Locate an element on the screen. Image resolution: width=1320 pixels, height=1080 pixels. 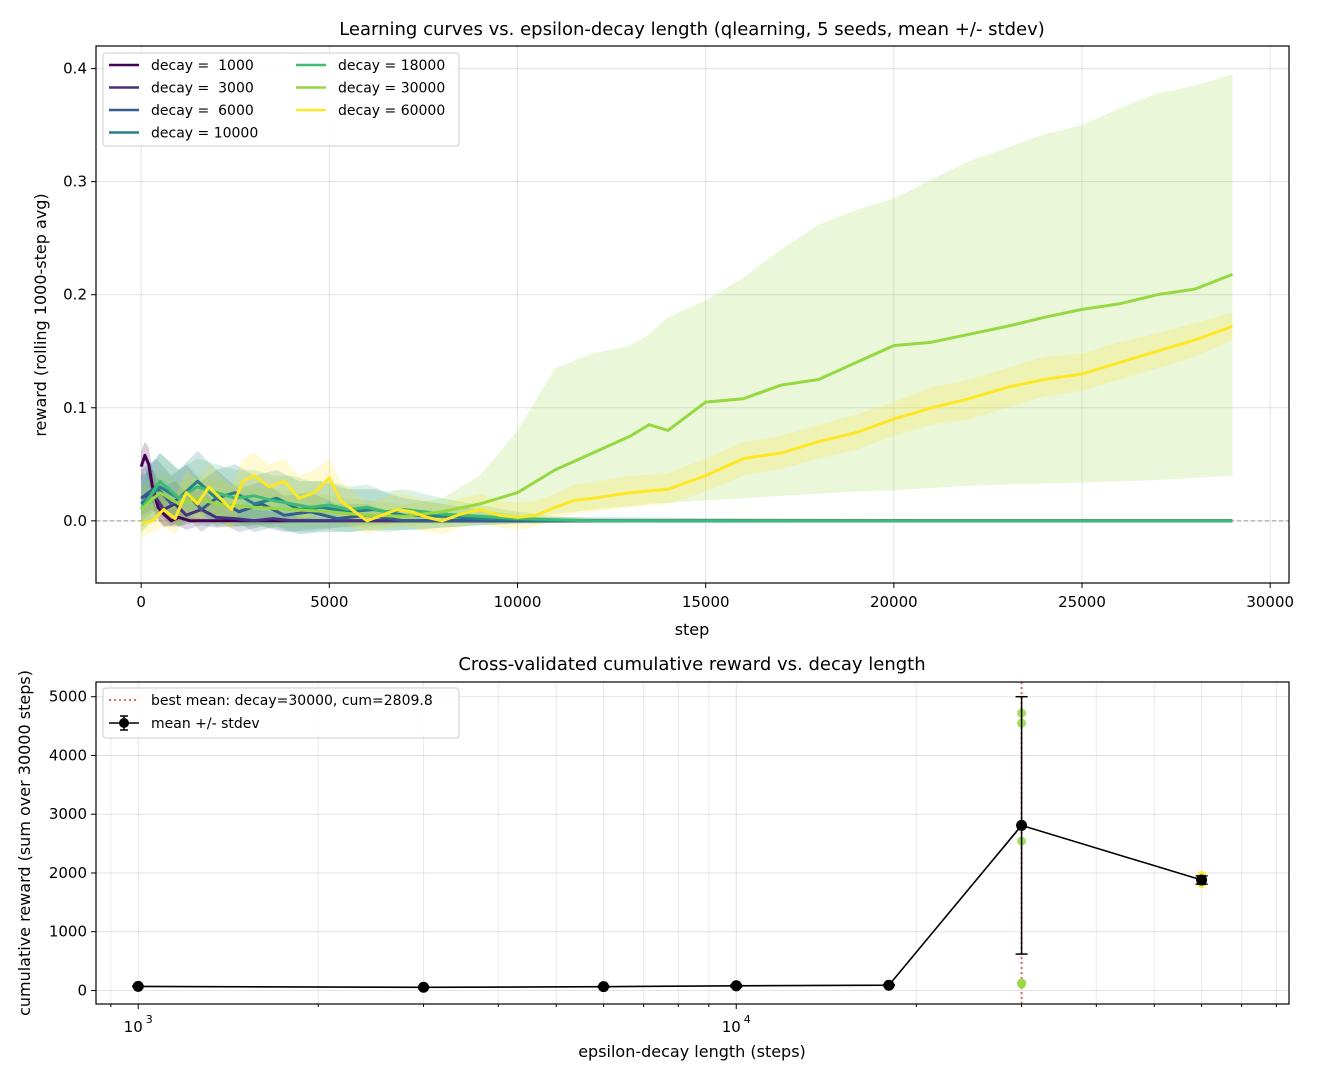
y-axis-label: cumulative reward (sum over 30000 steps) is located at coordinates (24, 843).